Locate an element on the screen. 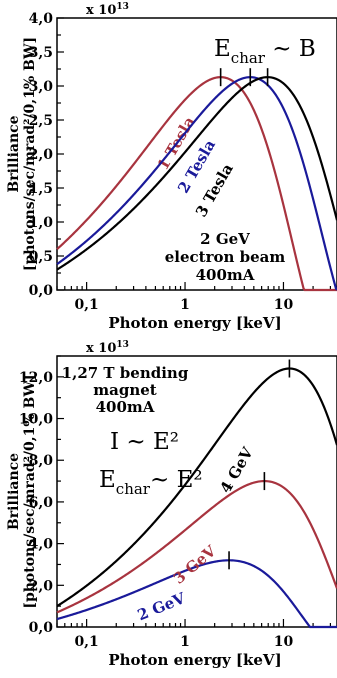  y-tick-label: 1,0 is located at coordinates (41, 223).